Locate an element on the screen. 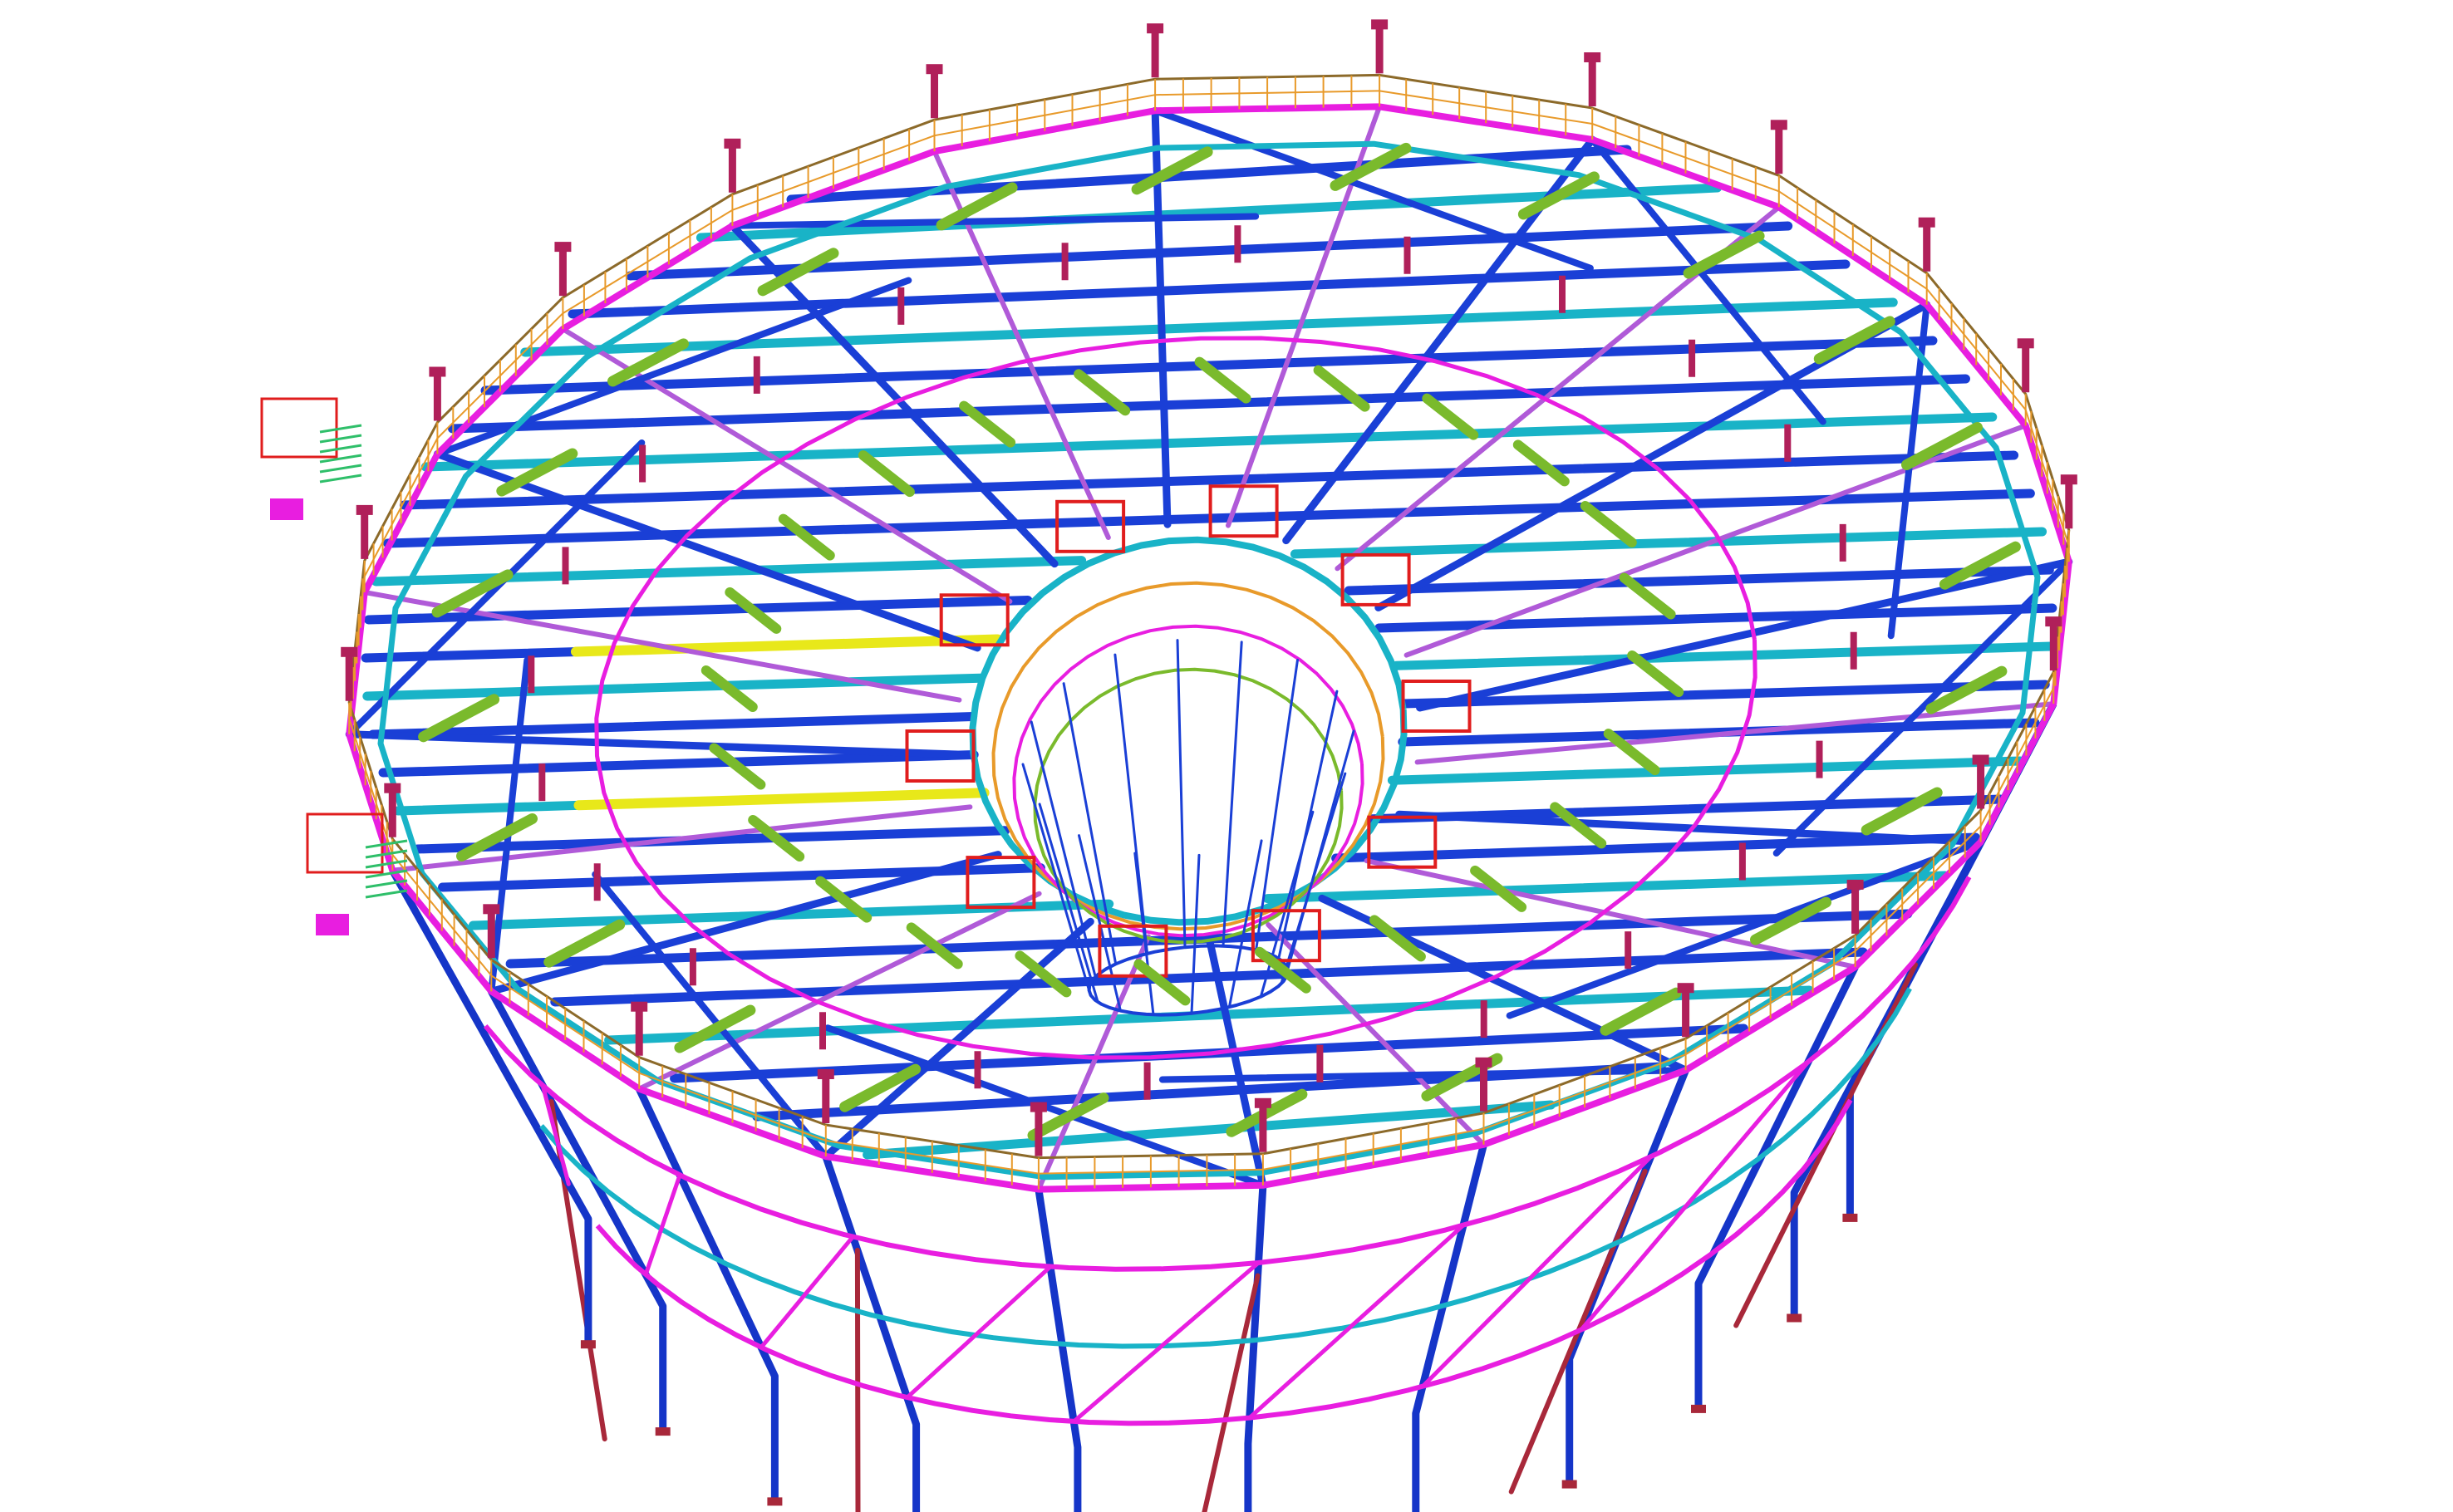  stair-landing is located at coordinates (345, 843).